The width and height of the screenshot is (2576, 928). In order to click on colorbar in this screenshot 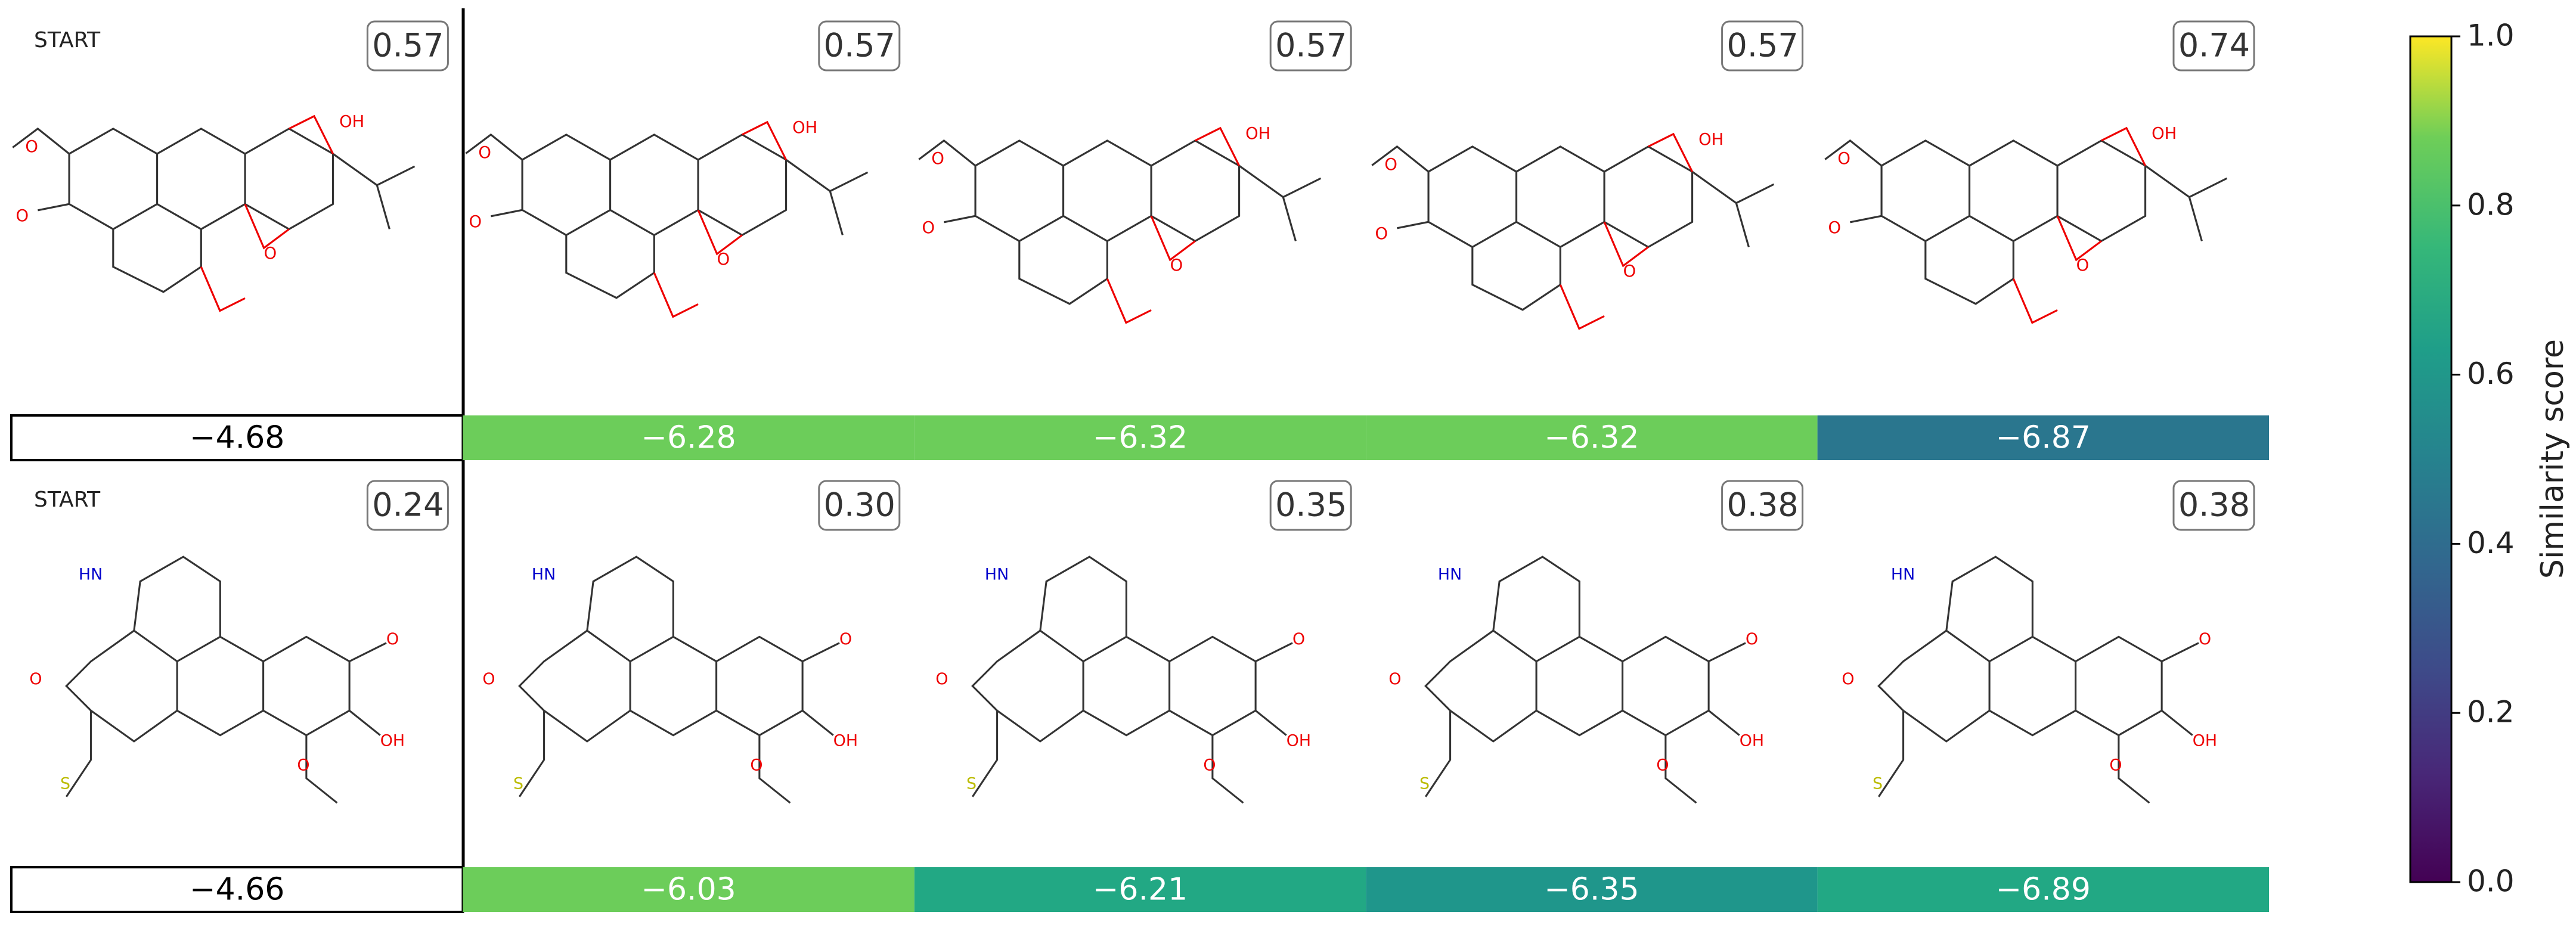, I will do `click(2431, 459)`.